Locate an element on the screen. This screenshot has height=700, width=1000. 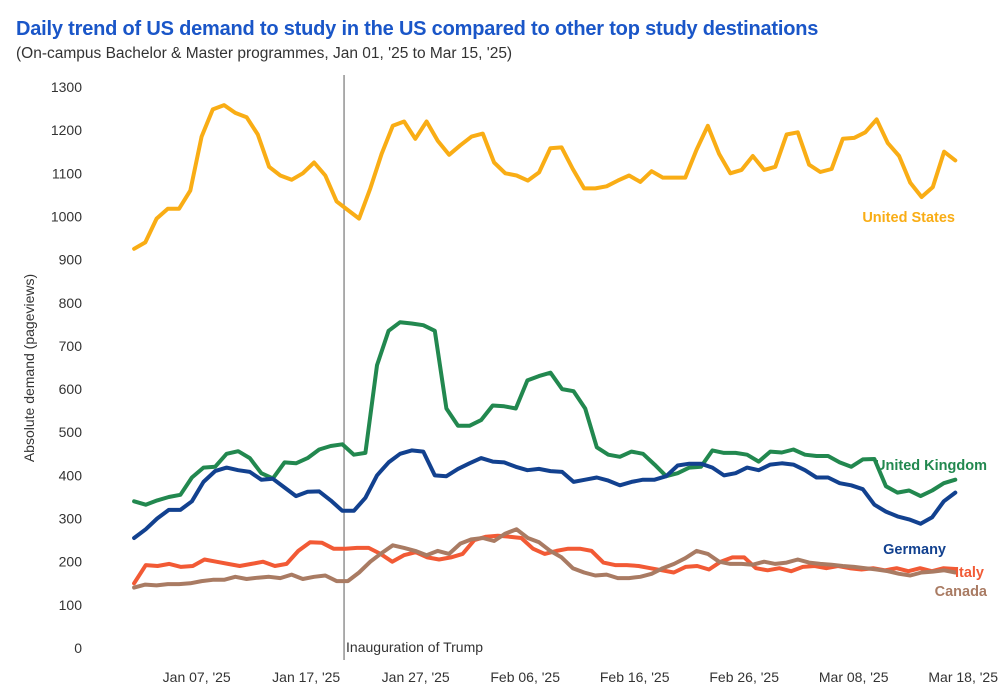
y-tick-label: 1300 is located at coordinates (66, 87).